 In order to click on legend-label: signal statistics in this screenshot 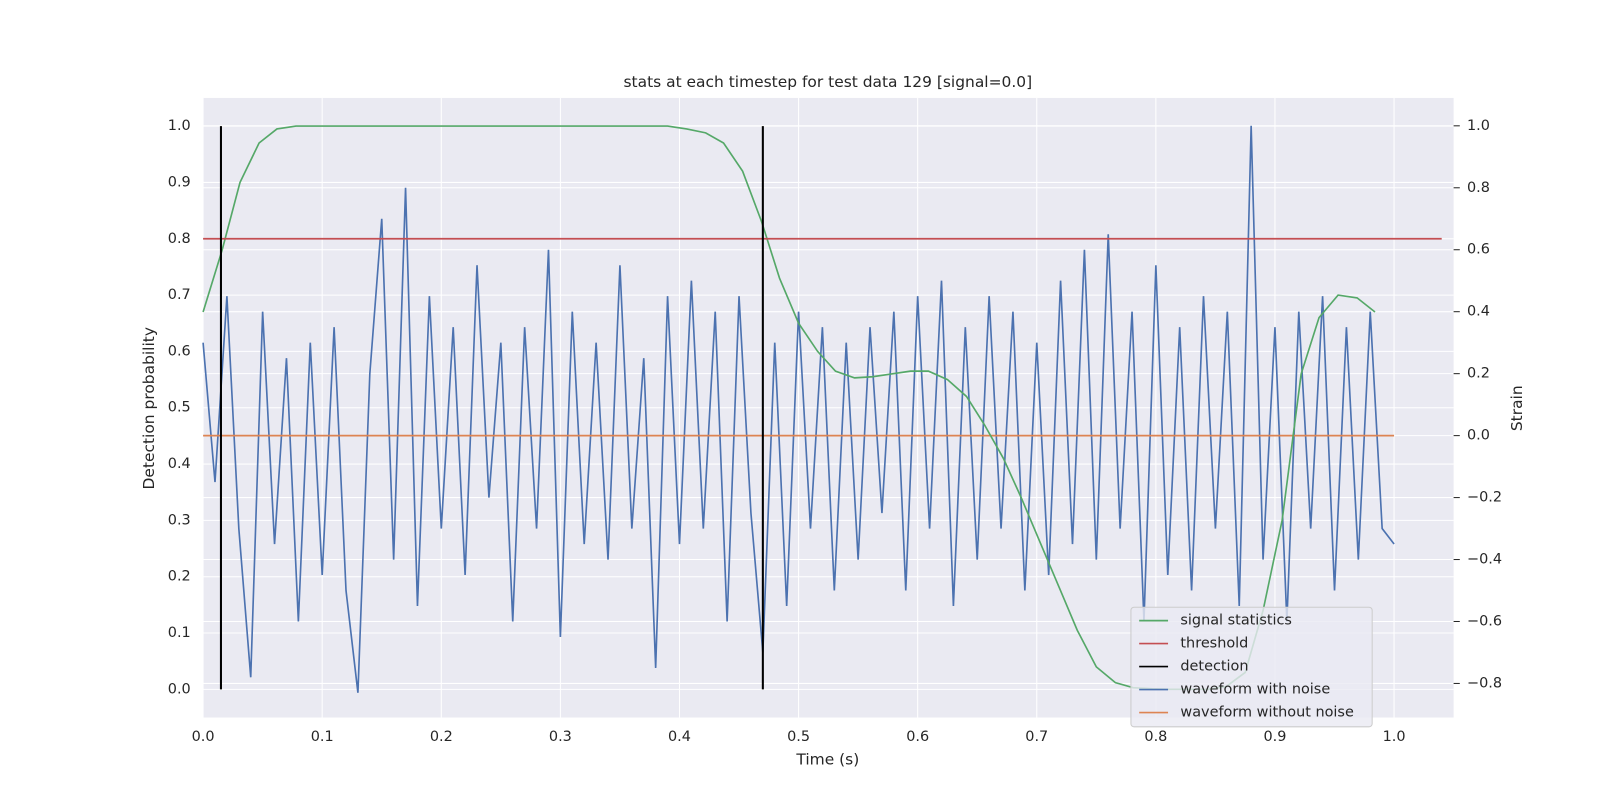, I will do `click(1236, 621)`.